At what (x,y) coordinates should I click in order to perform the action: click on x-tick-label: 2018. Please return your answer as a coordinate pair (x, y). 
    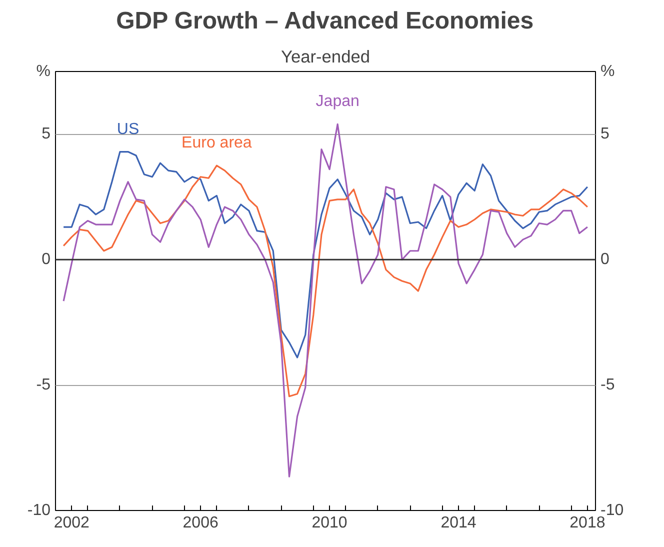
    Looking at the image, I should click on (588, 523).